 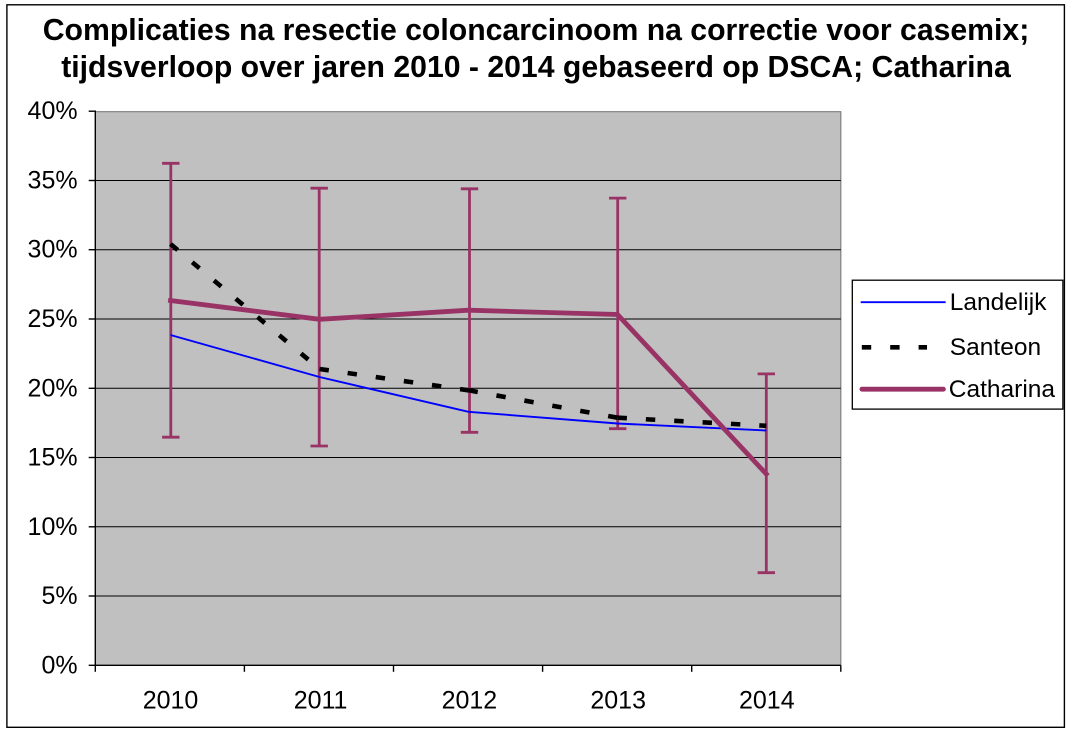 What do you see at coordinates (470, 701) in the screenshot?
I see `svg-text: 2012` at bounding box center [470, 701].